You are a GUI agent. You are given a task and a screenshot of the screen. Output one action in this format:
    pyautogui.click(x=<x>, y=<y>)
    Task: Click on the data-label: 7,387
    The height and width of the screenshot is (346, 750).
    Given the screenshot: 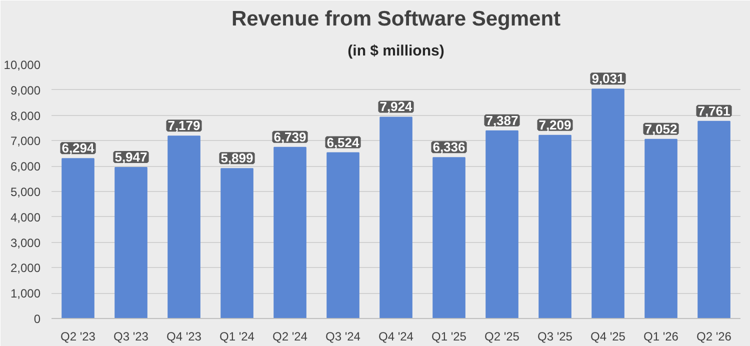 What is the action you would take?
    pyautogui.click(x=502, y=120)
    